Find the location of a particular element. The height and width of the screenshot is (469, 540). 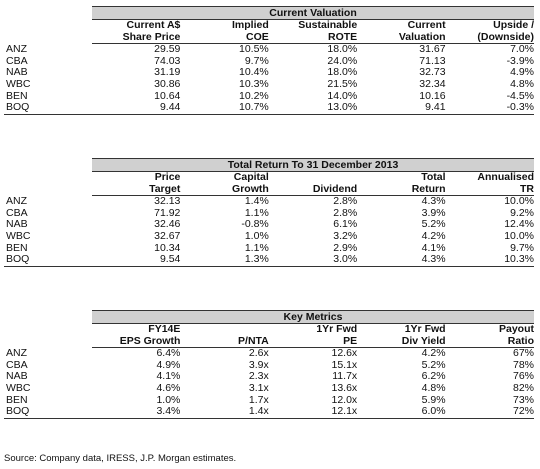

table-row: BOQ 9.44 10.7% 13.0% 9.41 -0.3% is located at coordinates (269, 108).